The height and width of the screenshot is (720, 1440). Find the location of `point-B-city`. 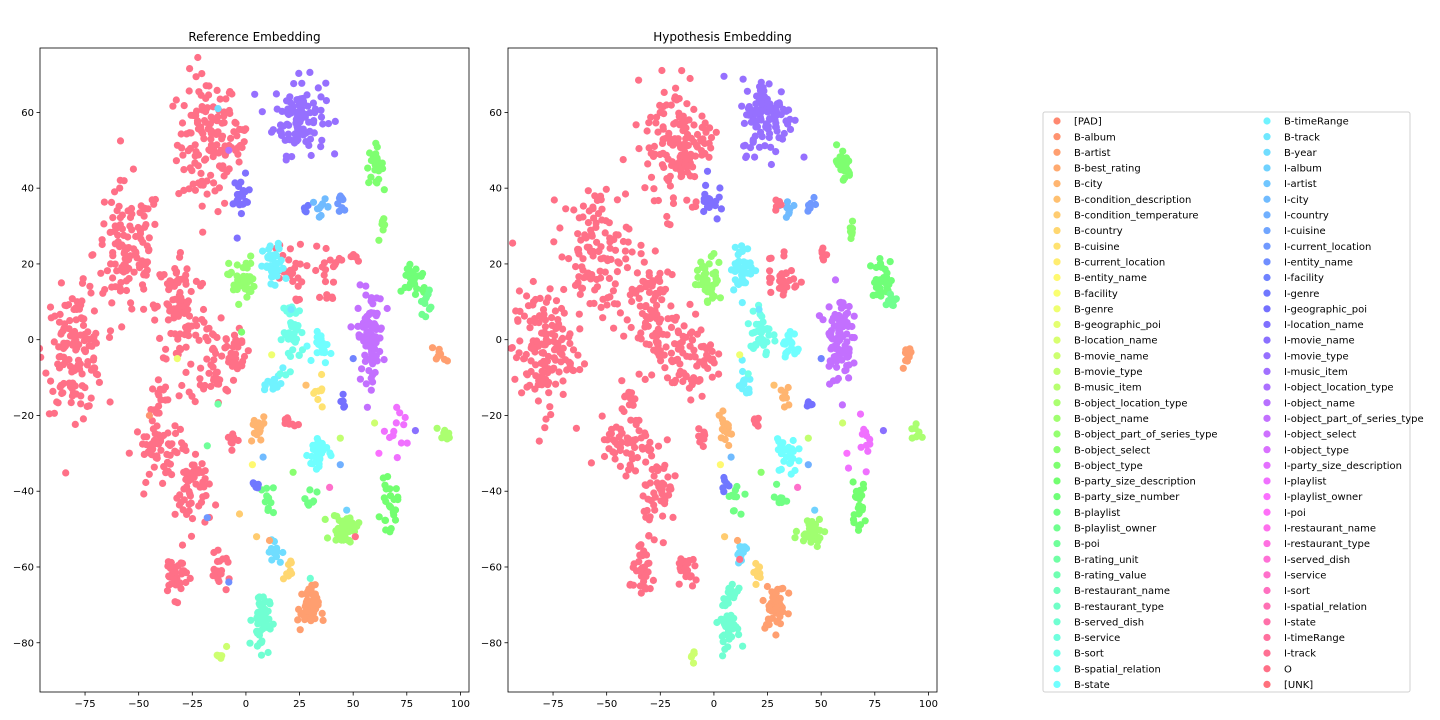

point-B-city is located at coordinates (254, 420).